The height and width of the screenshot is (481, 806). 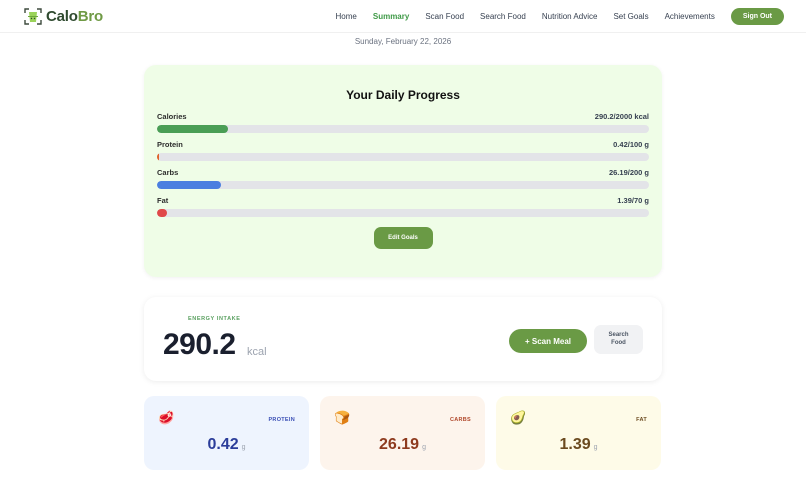 What do you see at coordinates (569, 16) in the screenshot?
I see `nav-nutrition-advice: Nutrition Advice` at bounding box center [569, 16].